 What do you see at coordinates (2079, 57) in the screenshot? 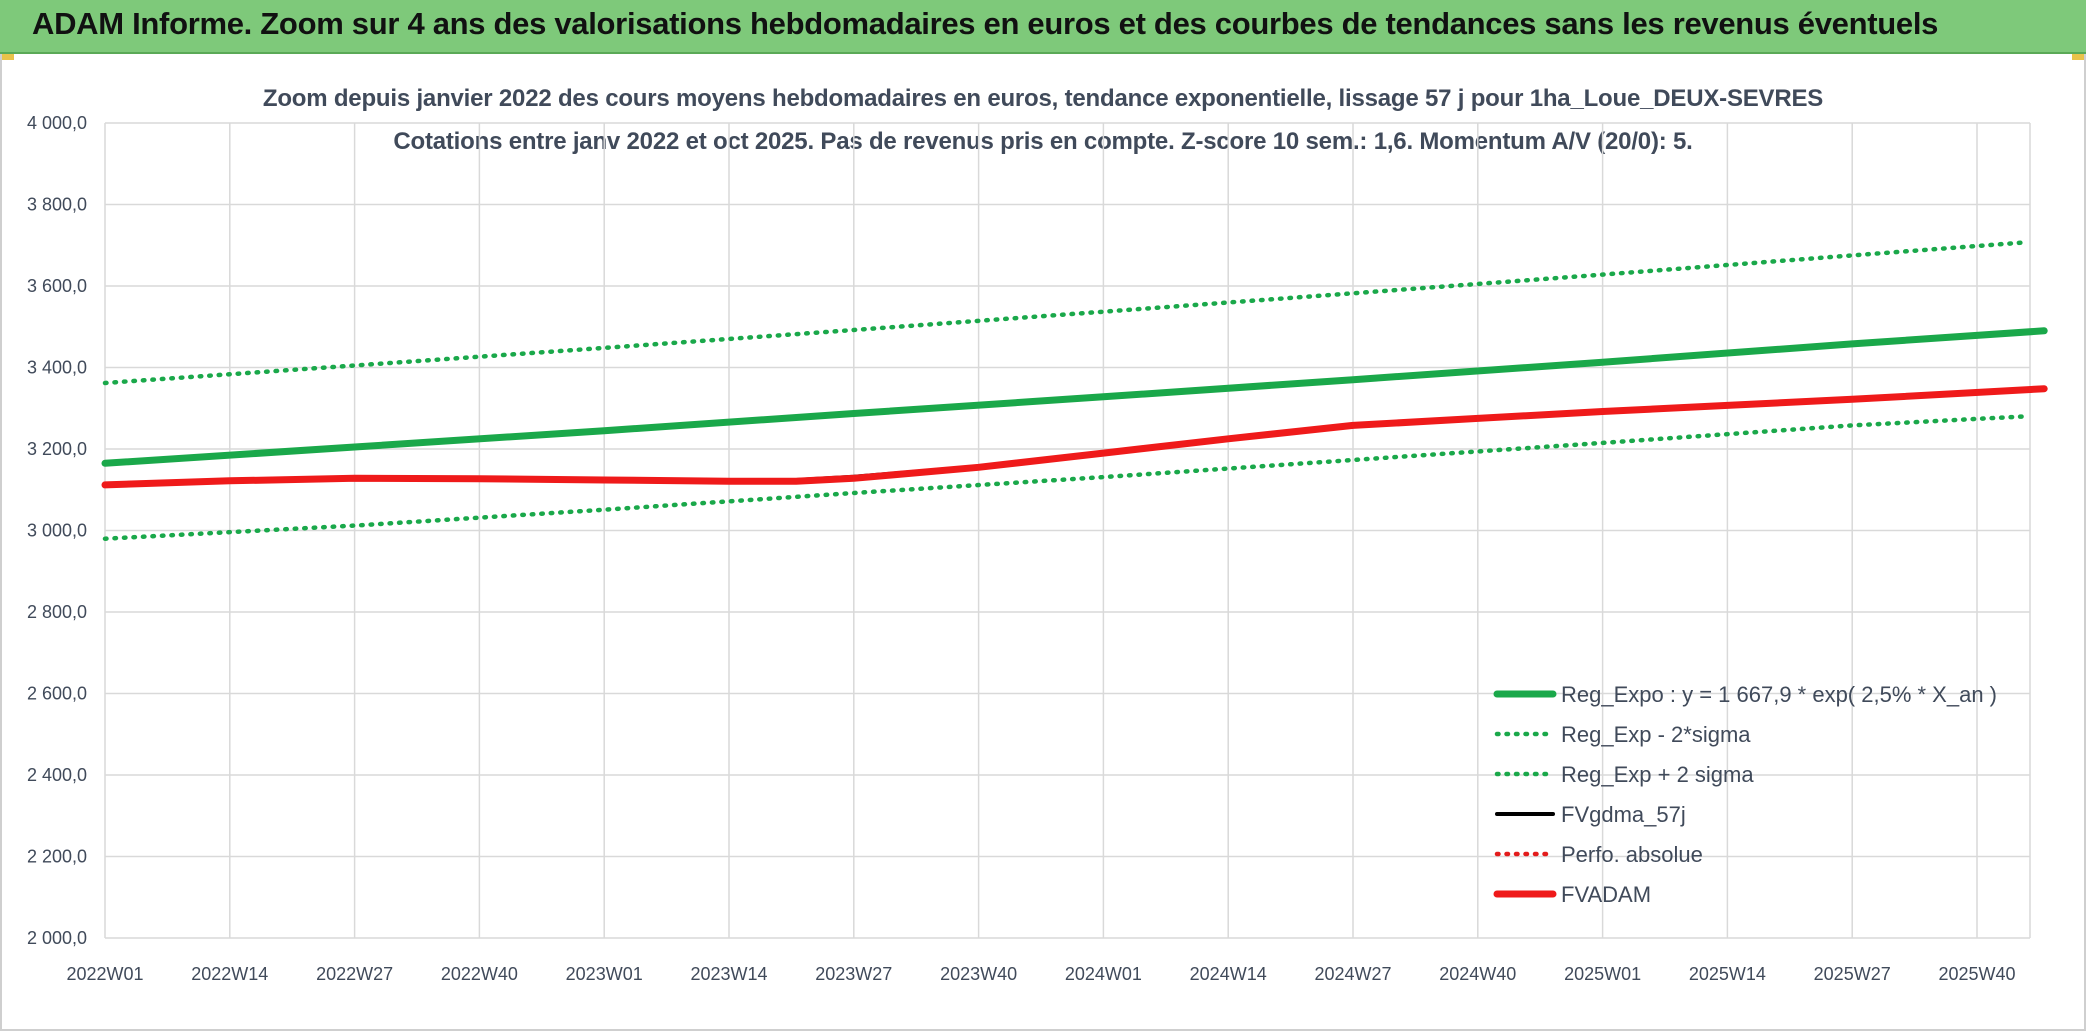
I see `corner-mark-right` at bounding box center [2079, 57].